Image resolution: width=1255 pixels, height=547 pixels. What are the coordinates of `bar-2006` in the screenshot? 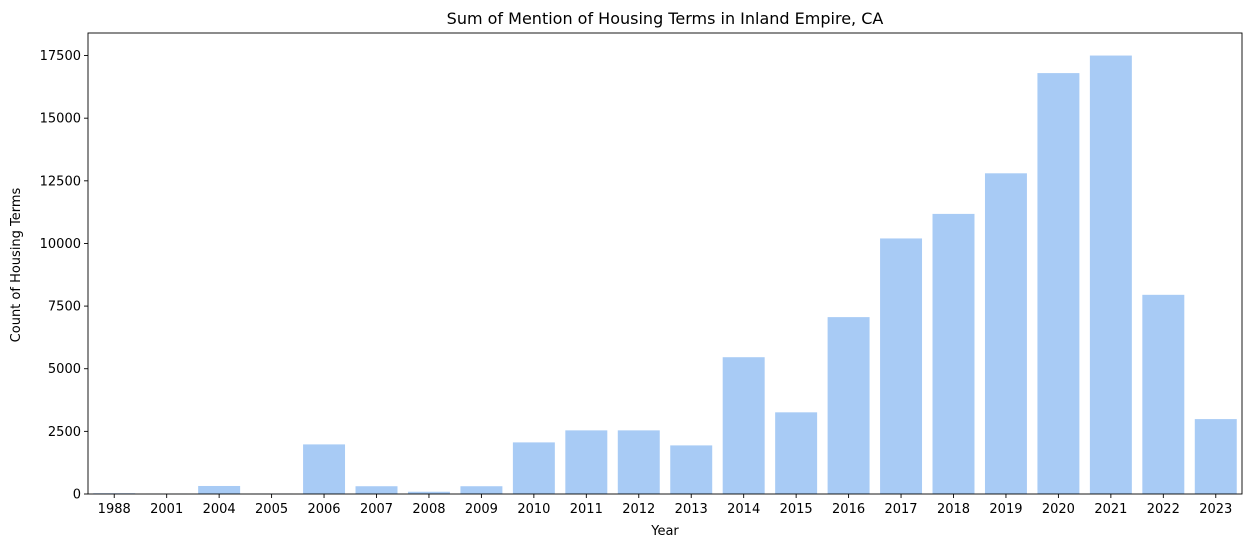 It's located at (324, 469).